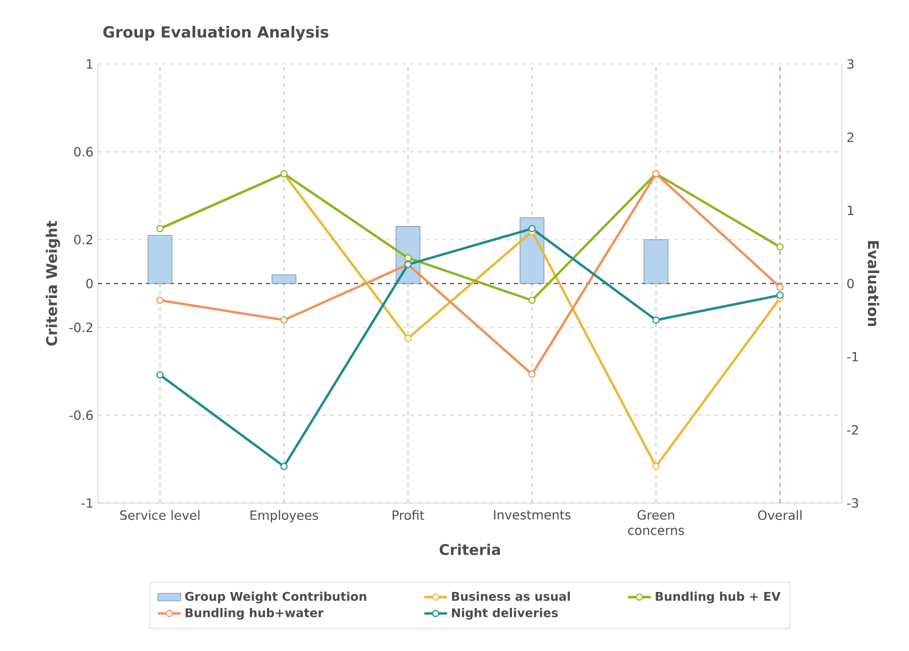 The width and height of the screenshot is (909, 651). What do you see at coordinates (780, 515) in the screenshot?
I see `x-tick-label: Overall` at bounding box center [780, 515].